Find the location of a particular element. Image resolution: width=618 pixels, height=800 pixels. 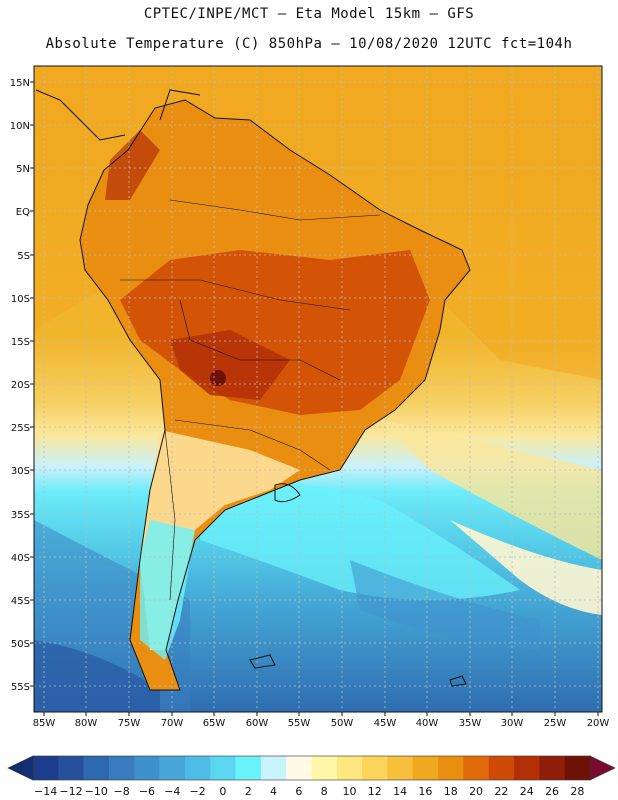

lat-label: 55S is located at coordinates (20, 687).